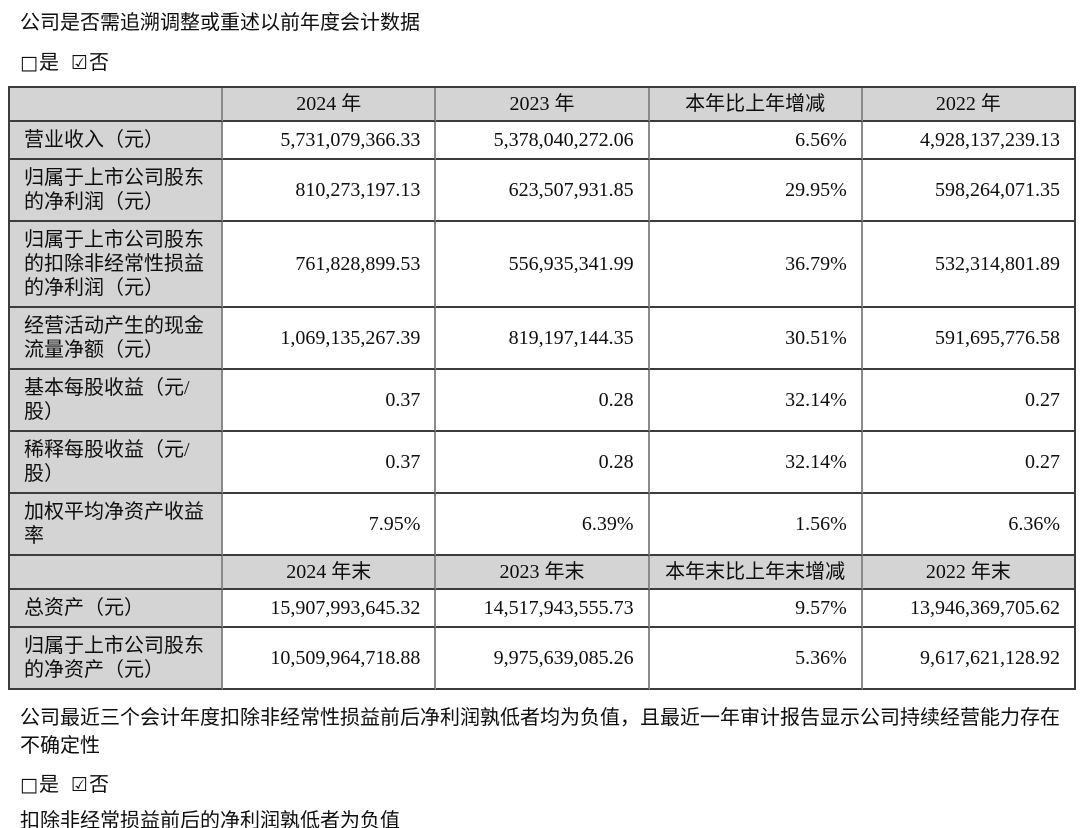  What do you see at coordinates (547, 63) in the screenshot?
I see `restatement-answer: □是 ☑否` at bounding box center [547, 63].